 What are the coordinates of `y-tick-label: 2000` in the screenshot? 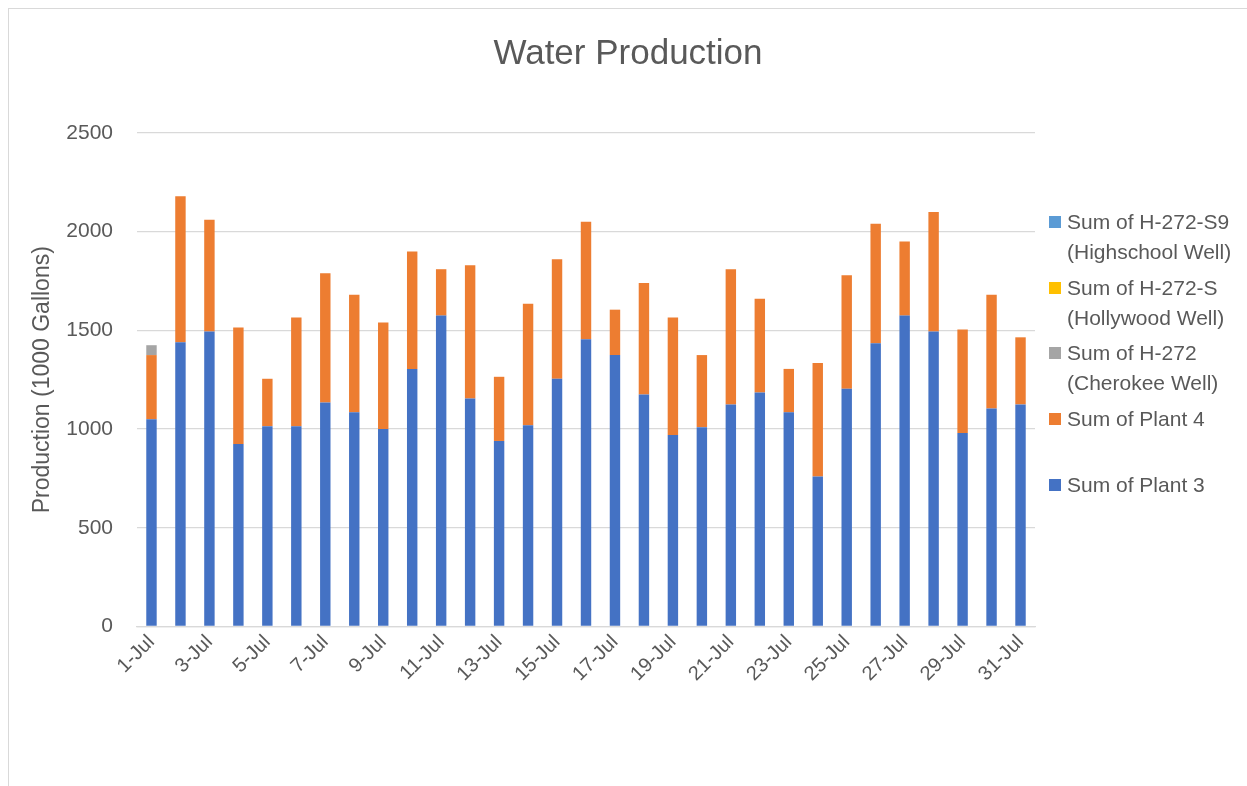 It's located at (89, 230).